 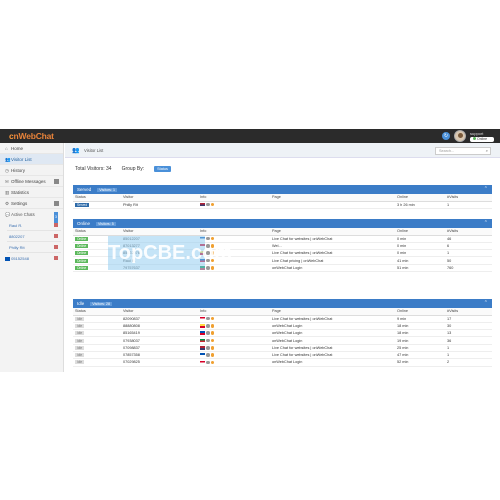 I want to click on user-area: ↻ support Online, so click(x=468, y=136).